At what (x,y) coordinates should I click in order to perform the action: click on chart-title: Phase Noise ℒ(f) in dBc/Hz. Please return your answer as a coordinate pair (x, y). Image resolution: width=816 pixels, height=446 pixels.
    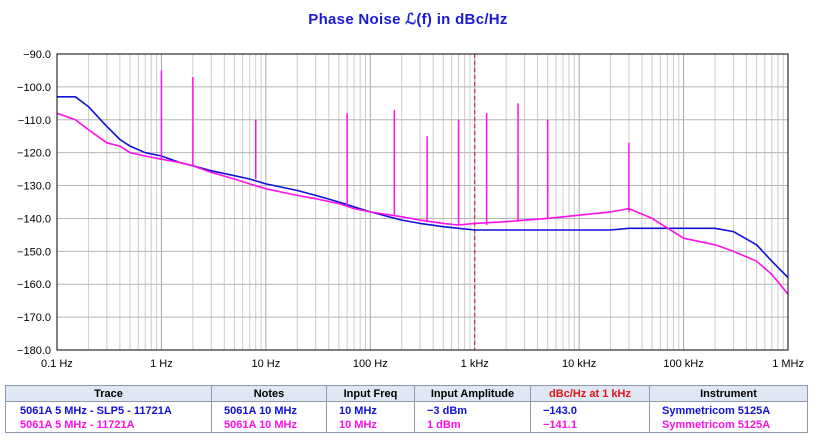
    Looking at the image, I should click on (408, 19).